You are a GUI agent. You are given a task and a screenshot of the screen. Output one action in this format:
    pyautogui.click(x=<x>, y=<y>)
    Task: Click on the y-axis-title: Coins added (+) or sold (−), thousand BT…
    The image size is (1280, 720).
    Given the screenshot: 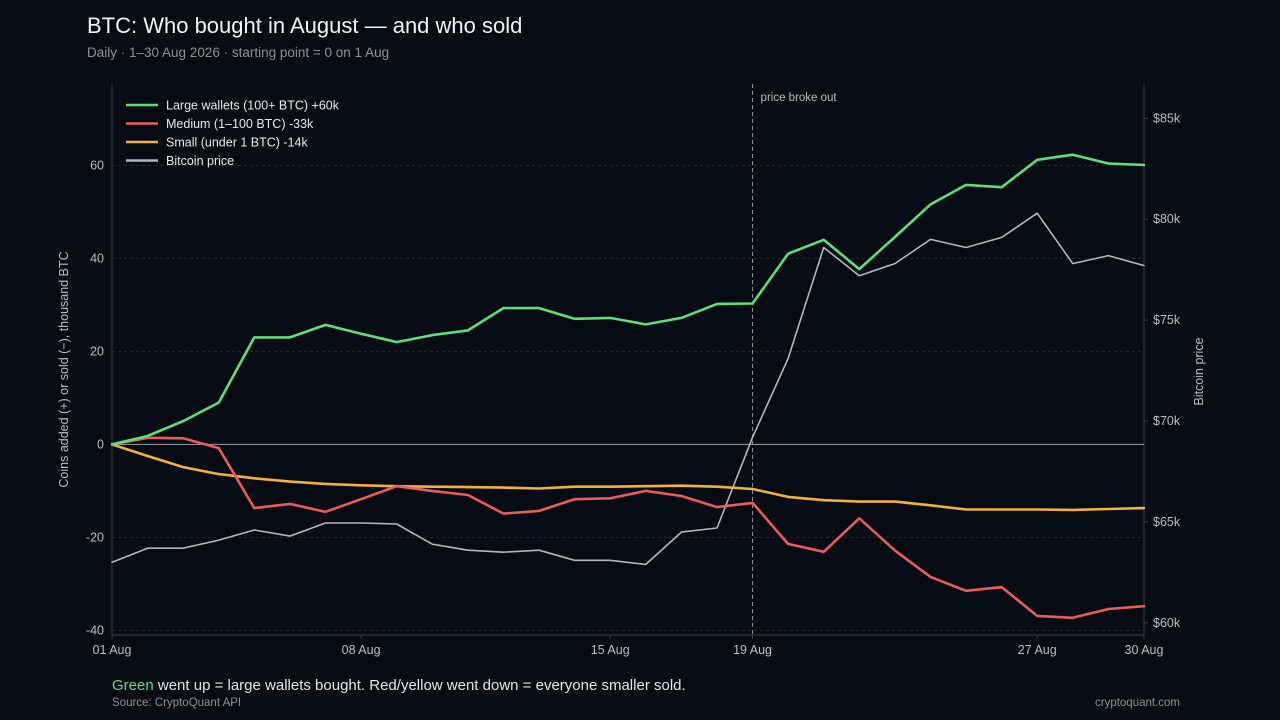 What is the action you would take?
    pyautogui.click(x=64, y=369)
    